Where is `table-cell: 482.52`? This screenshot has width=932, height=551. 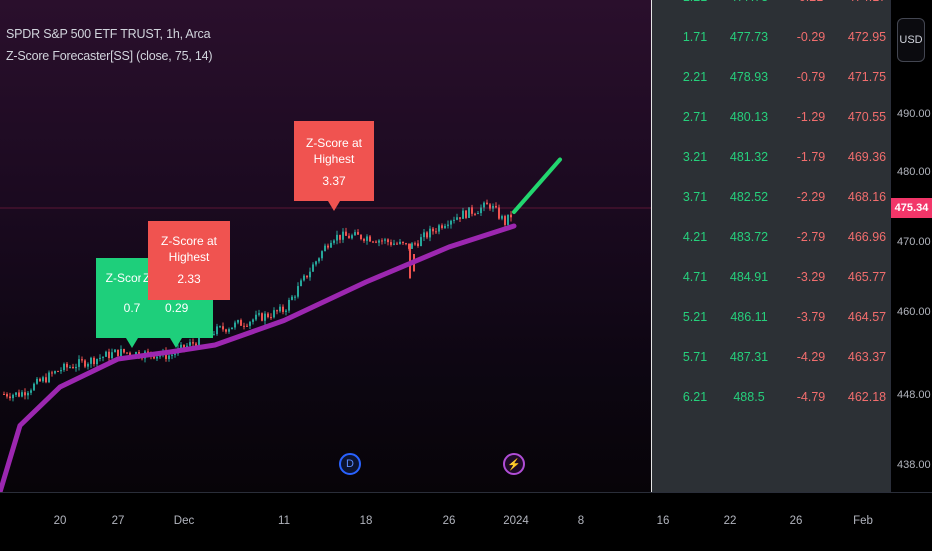
table-cell: 482.52 is located at coordinates (749, 197).